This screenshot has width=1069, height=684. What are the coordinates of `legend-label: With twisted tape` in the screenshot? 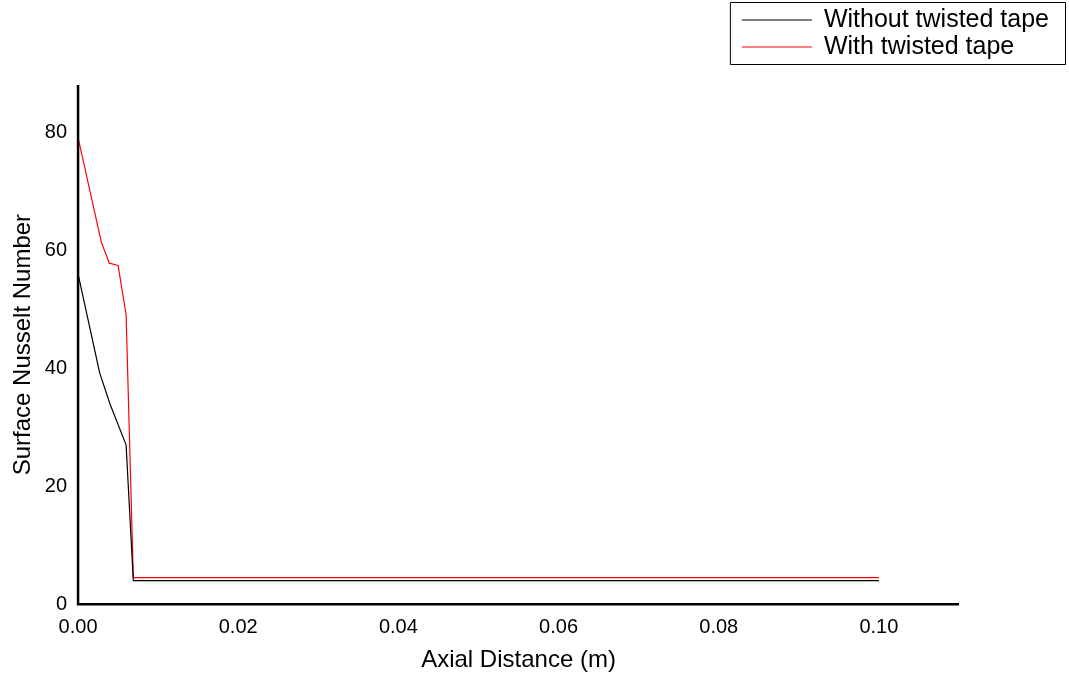 It's located at (919, 44).